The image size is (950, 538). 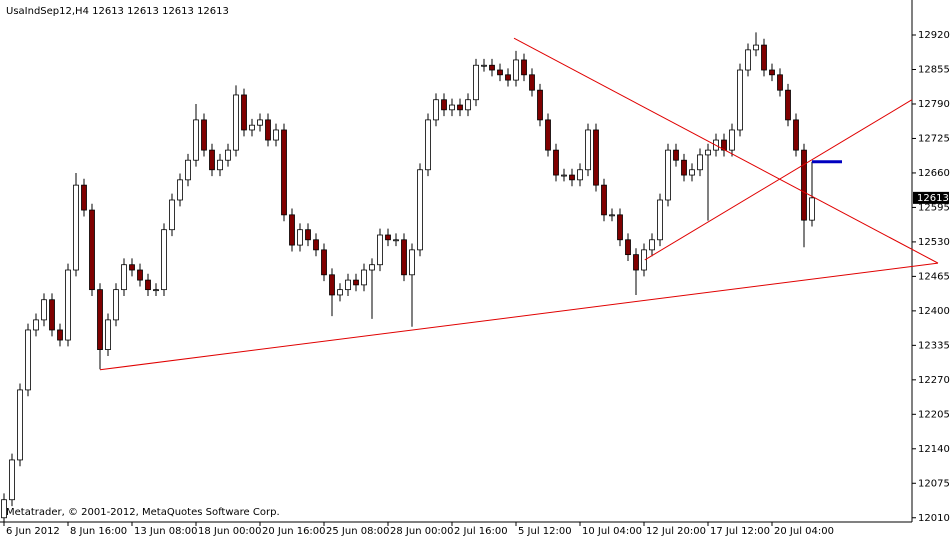 I want to click on trend-line, so click(x=778, y=180).